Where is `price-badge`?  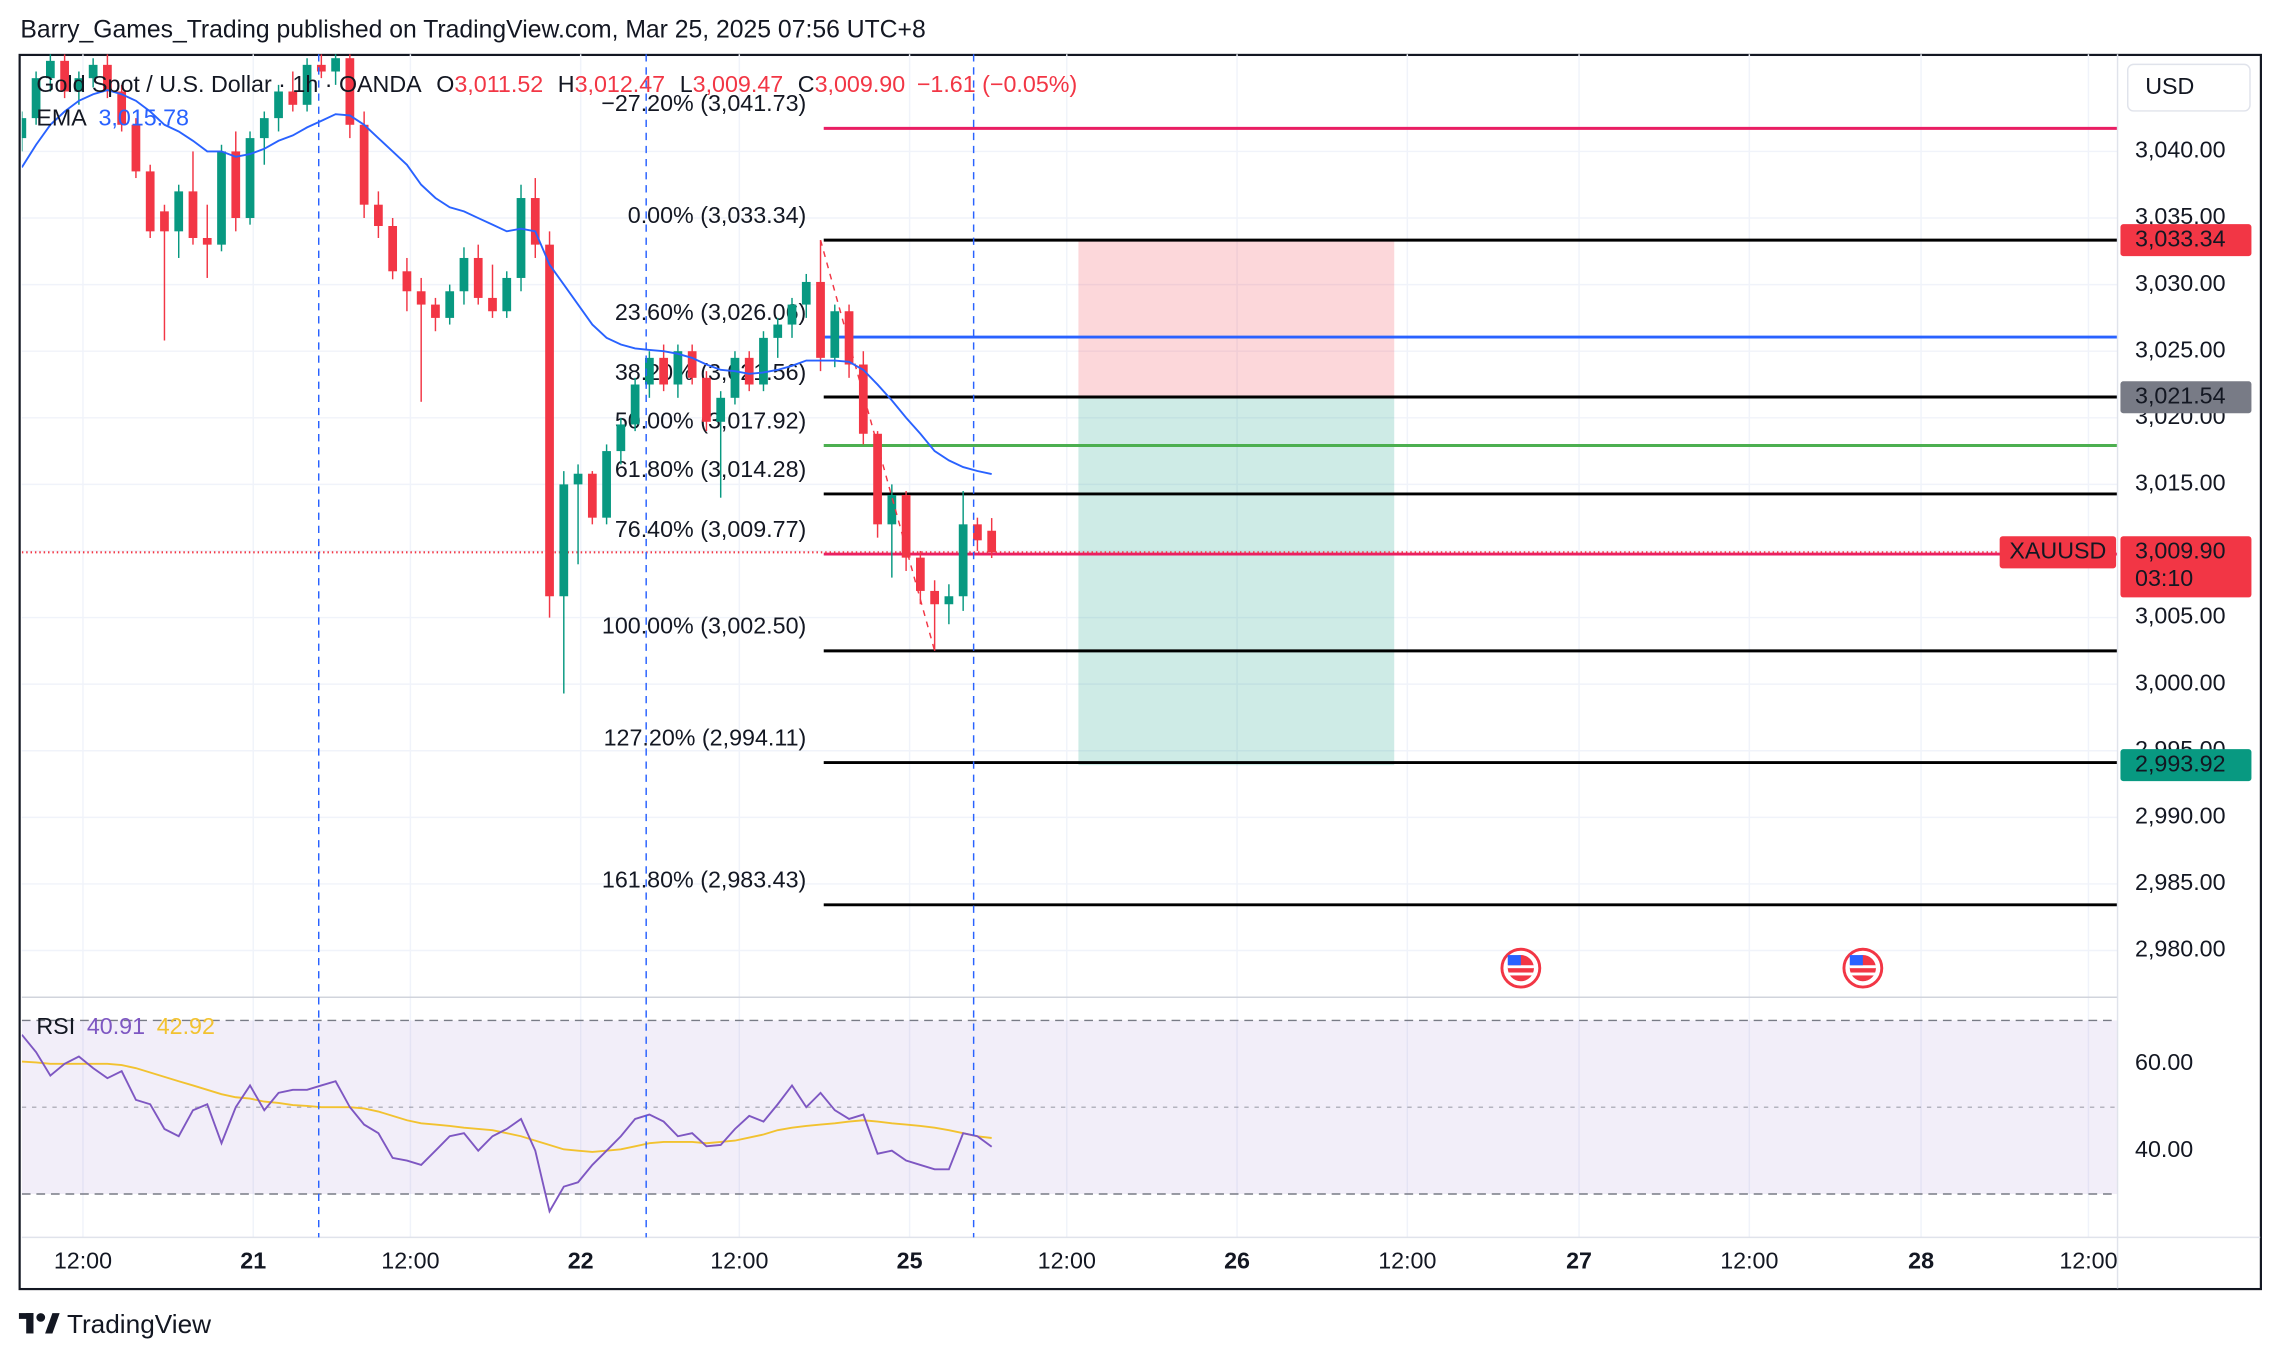
price-badge is located at coordinates (2186, 240).